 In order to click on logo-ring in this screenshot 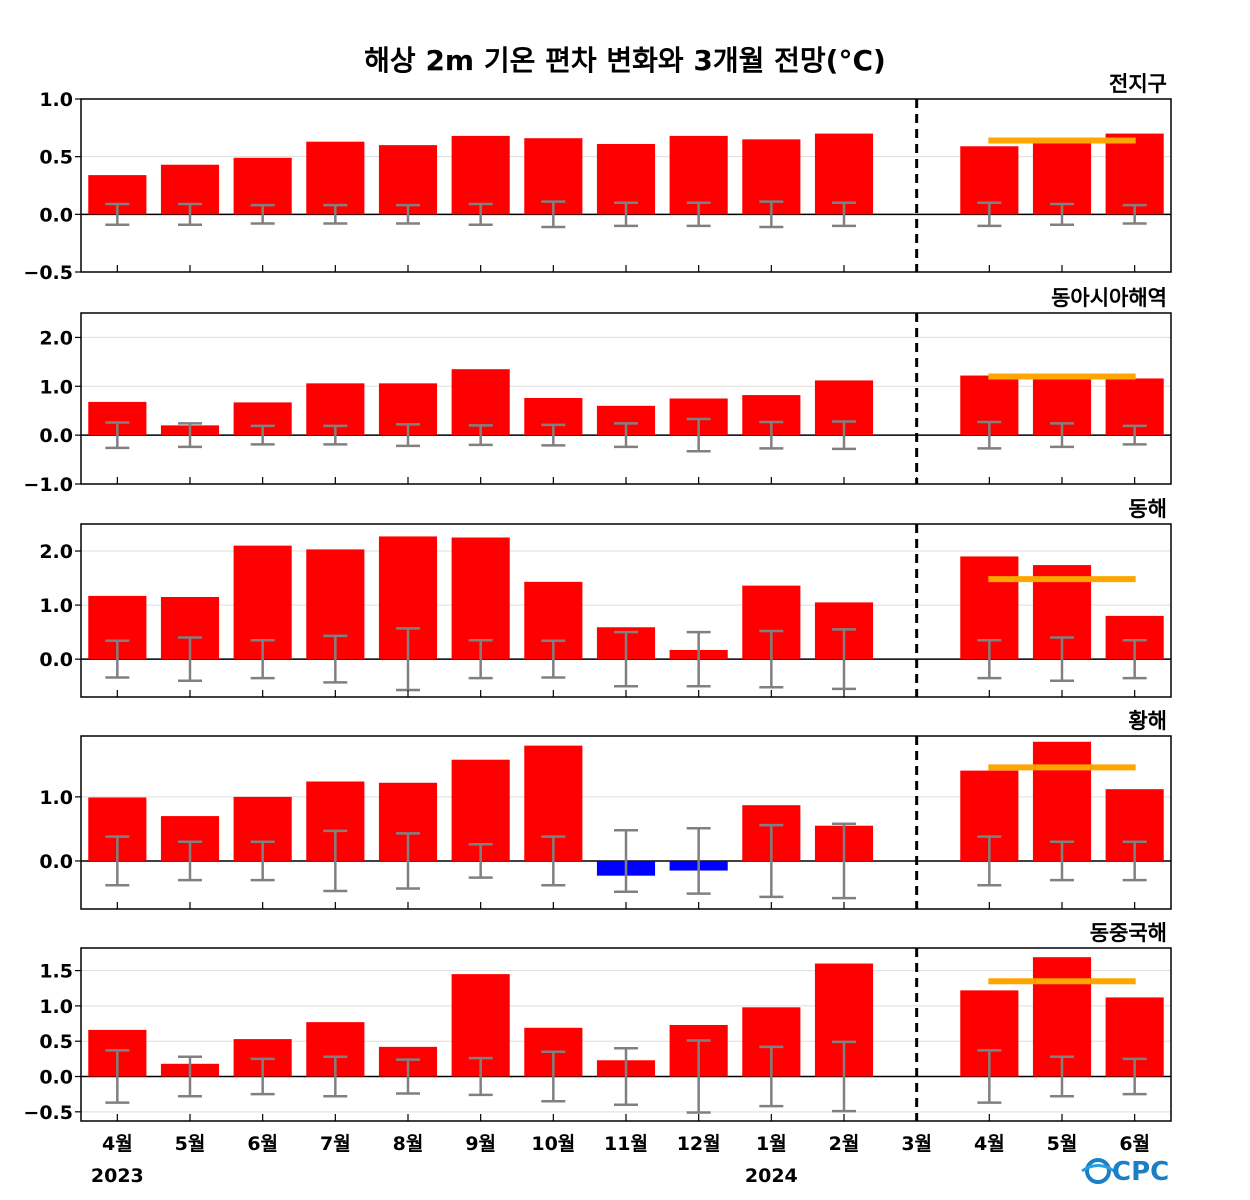, I will do `click(1098, 1171)`.